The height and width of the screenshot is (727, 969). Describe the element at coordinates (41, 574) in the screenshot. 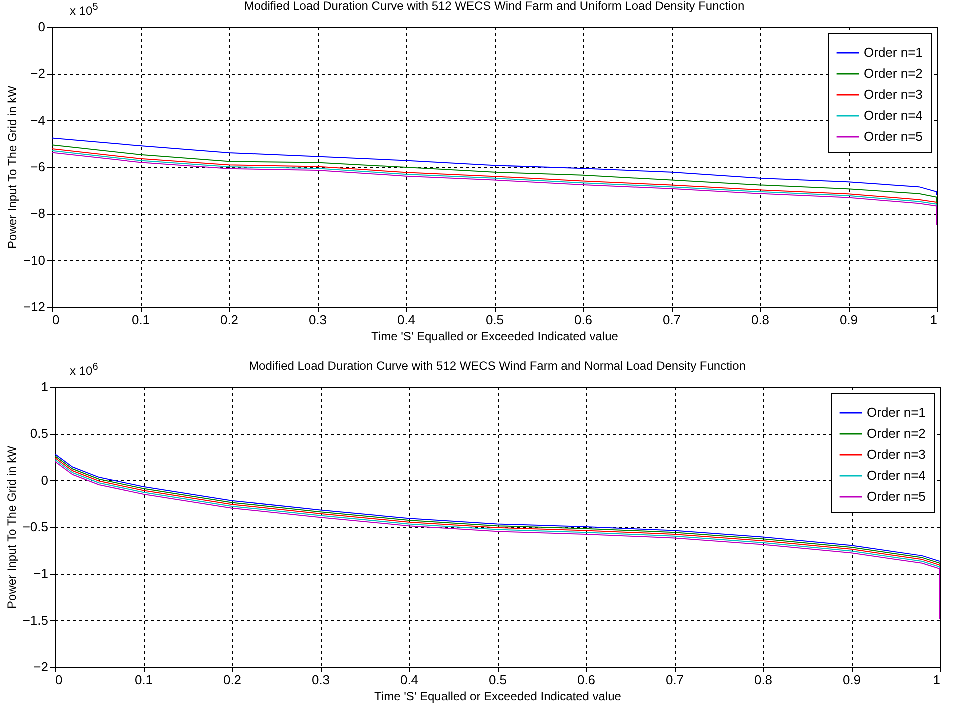

I see `y-tick-label: −1` at that location.